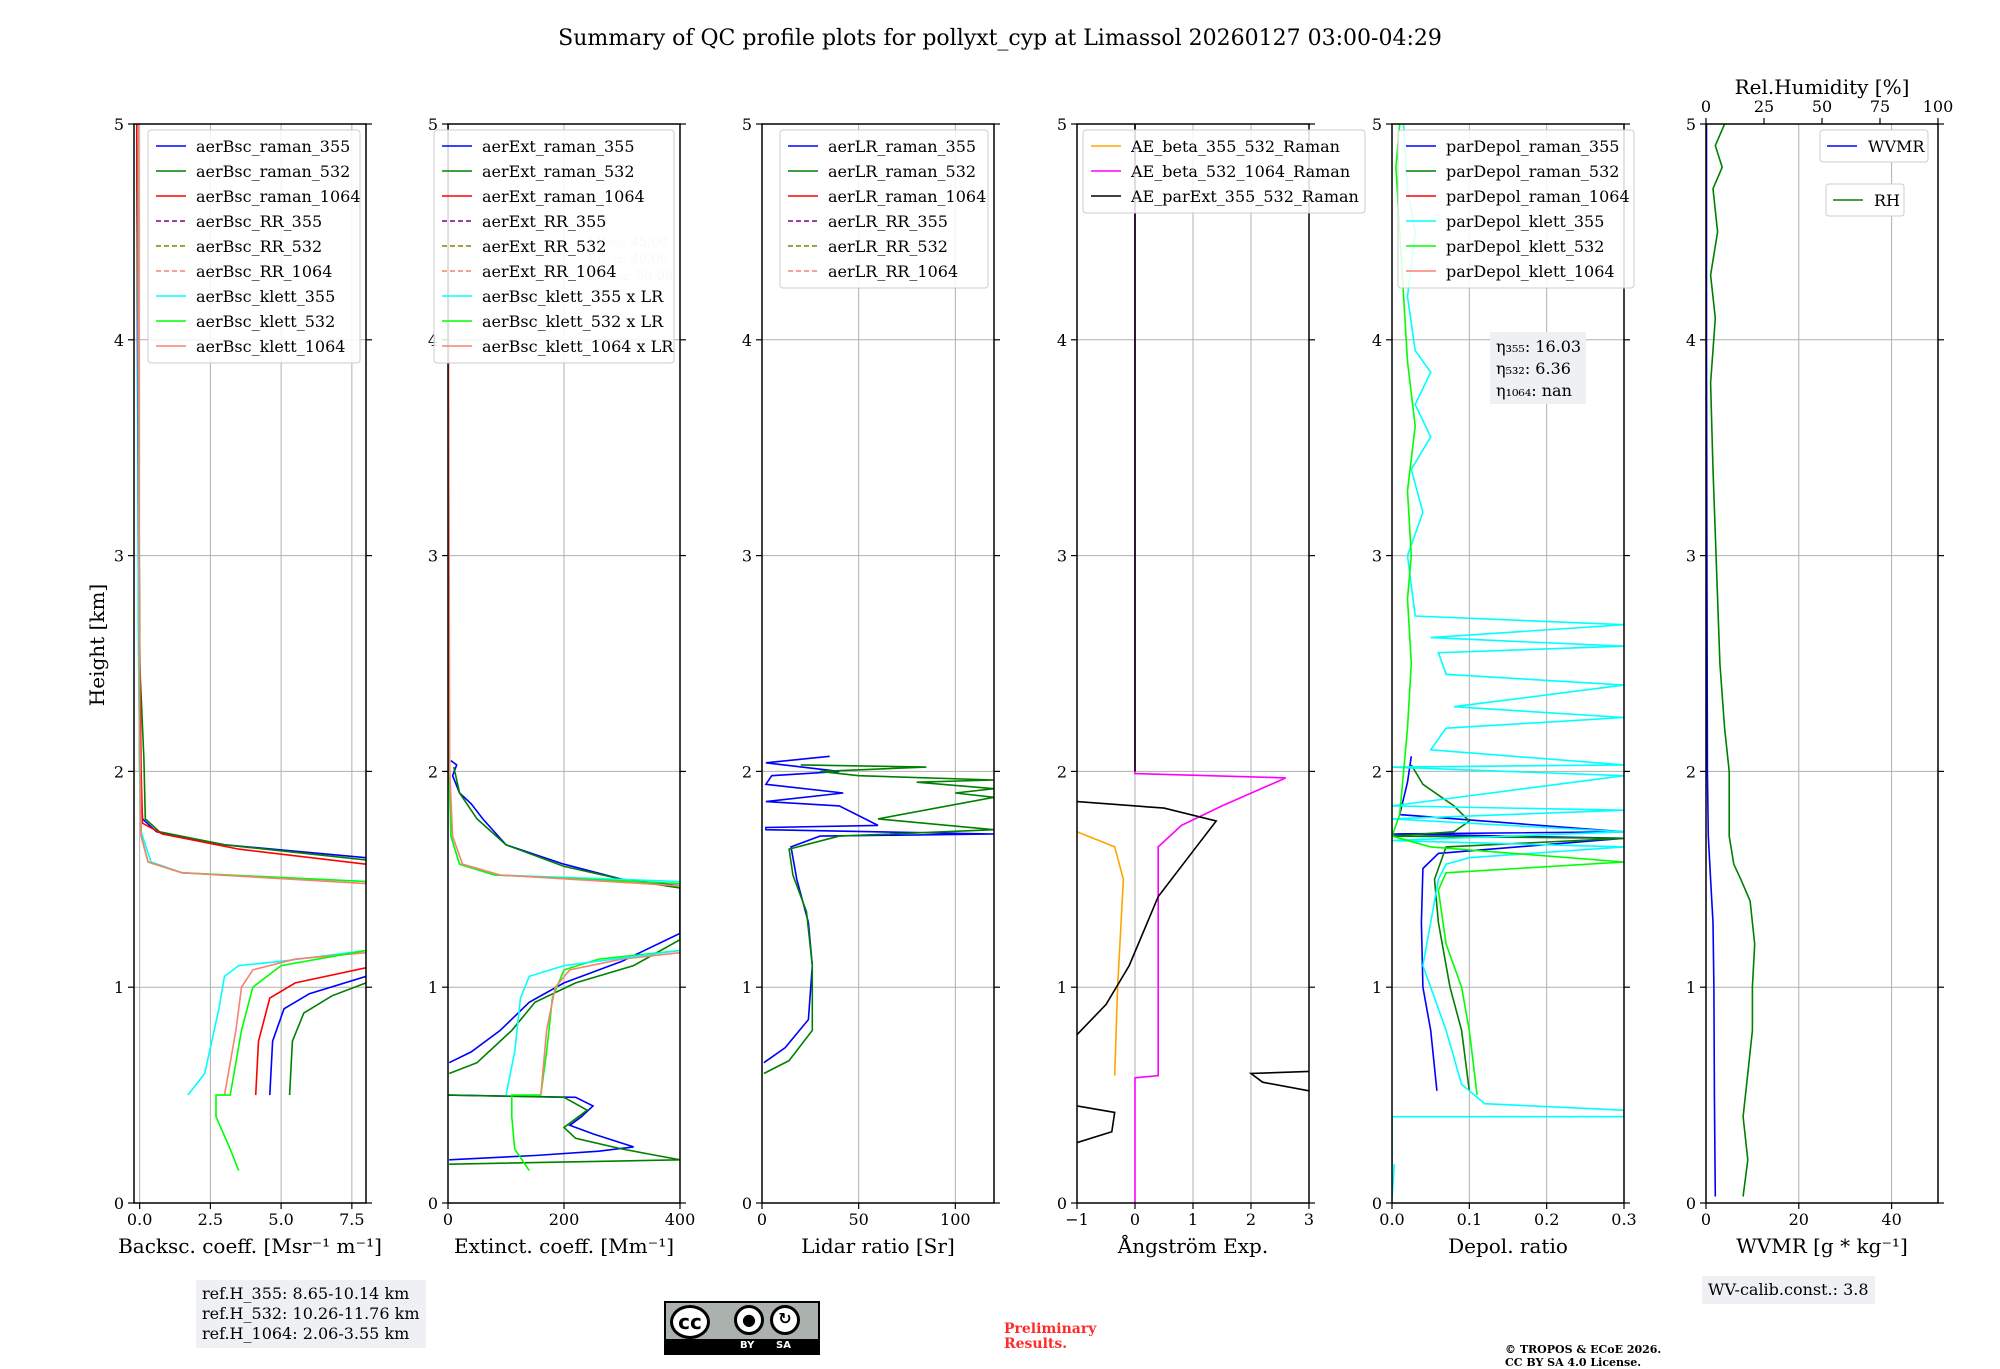  I want to click on x-tick-label: 20, so click(1799, 1219).